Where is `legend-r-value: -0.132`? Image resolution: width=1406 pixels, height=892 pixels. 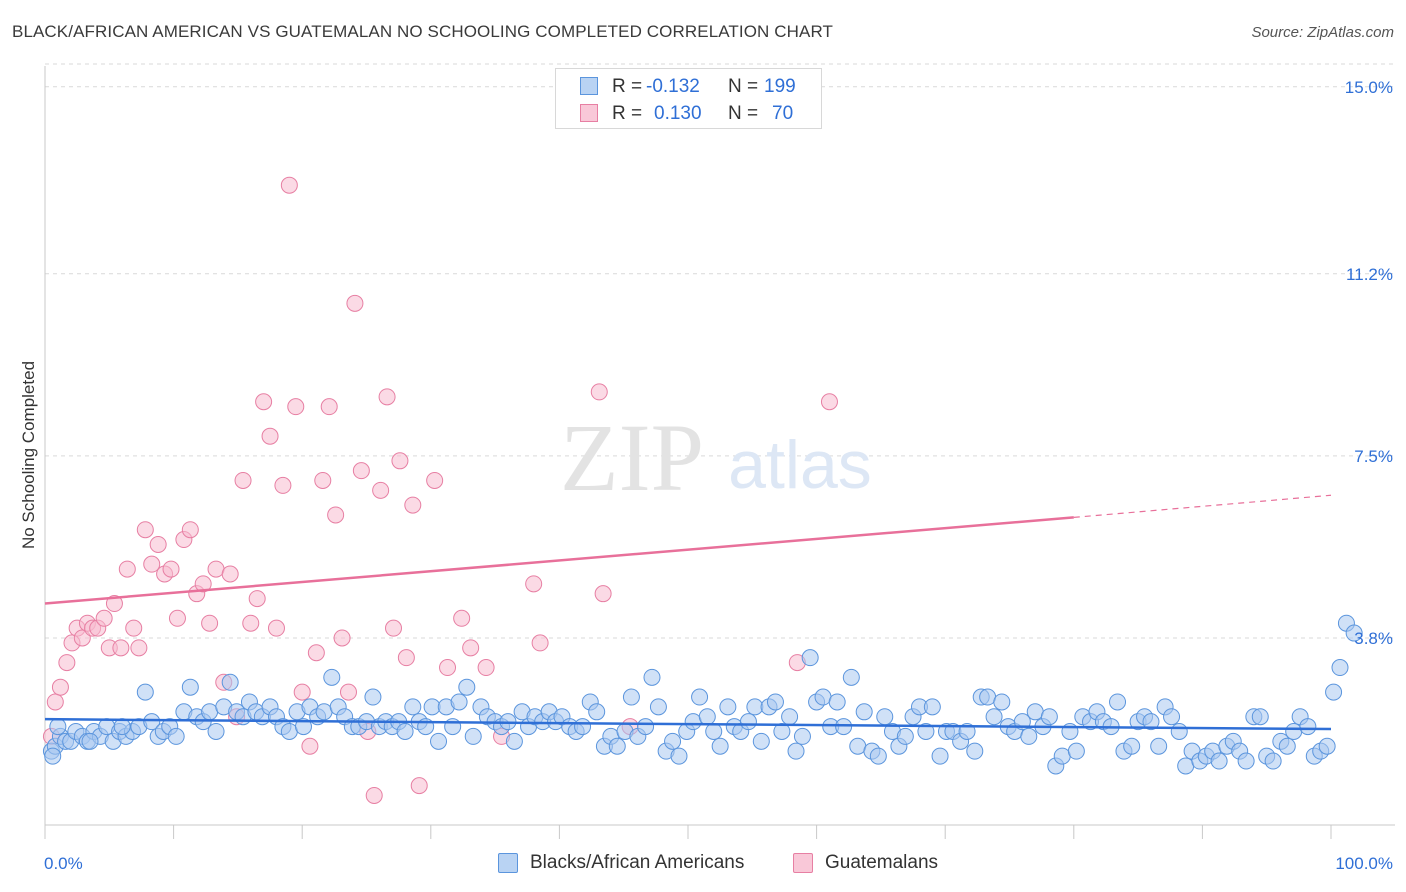
legend-r-value: -0.132 is located at coordinates (673, 86).